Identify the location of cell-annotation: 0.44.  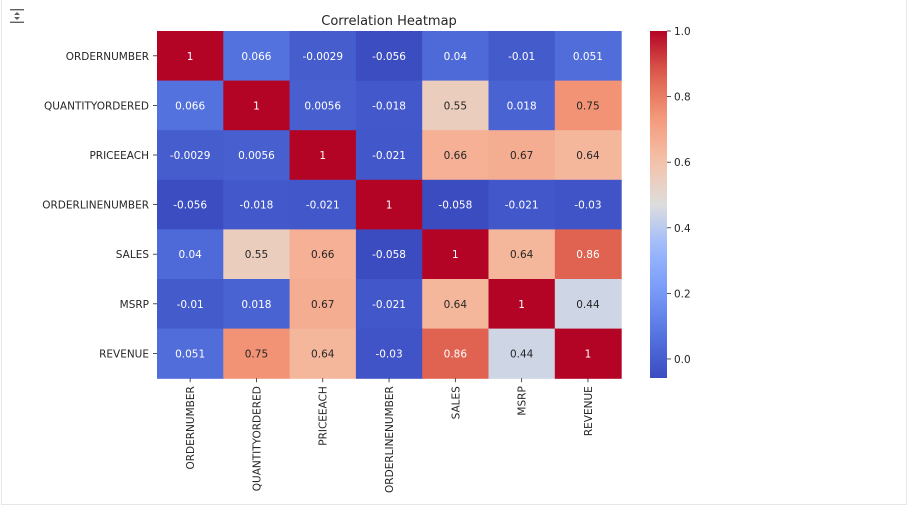
(588, 305).